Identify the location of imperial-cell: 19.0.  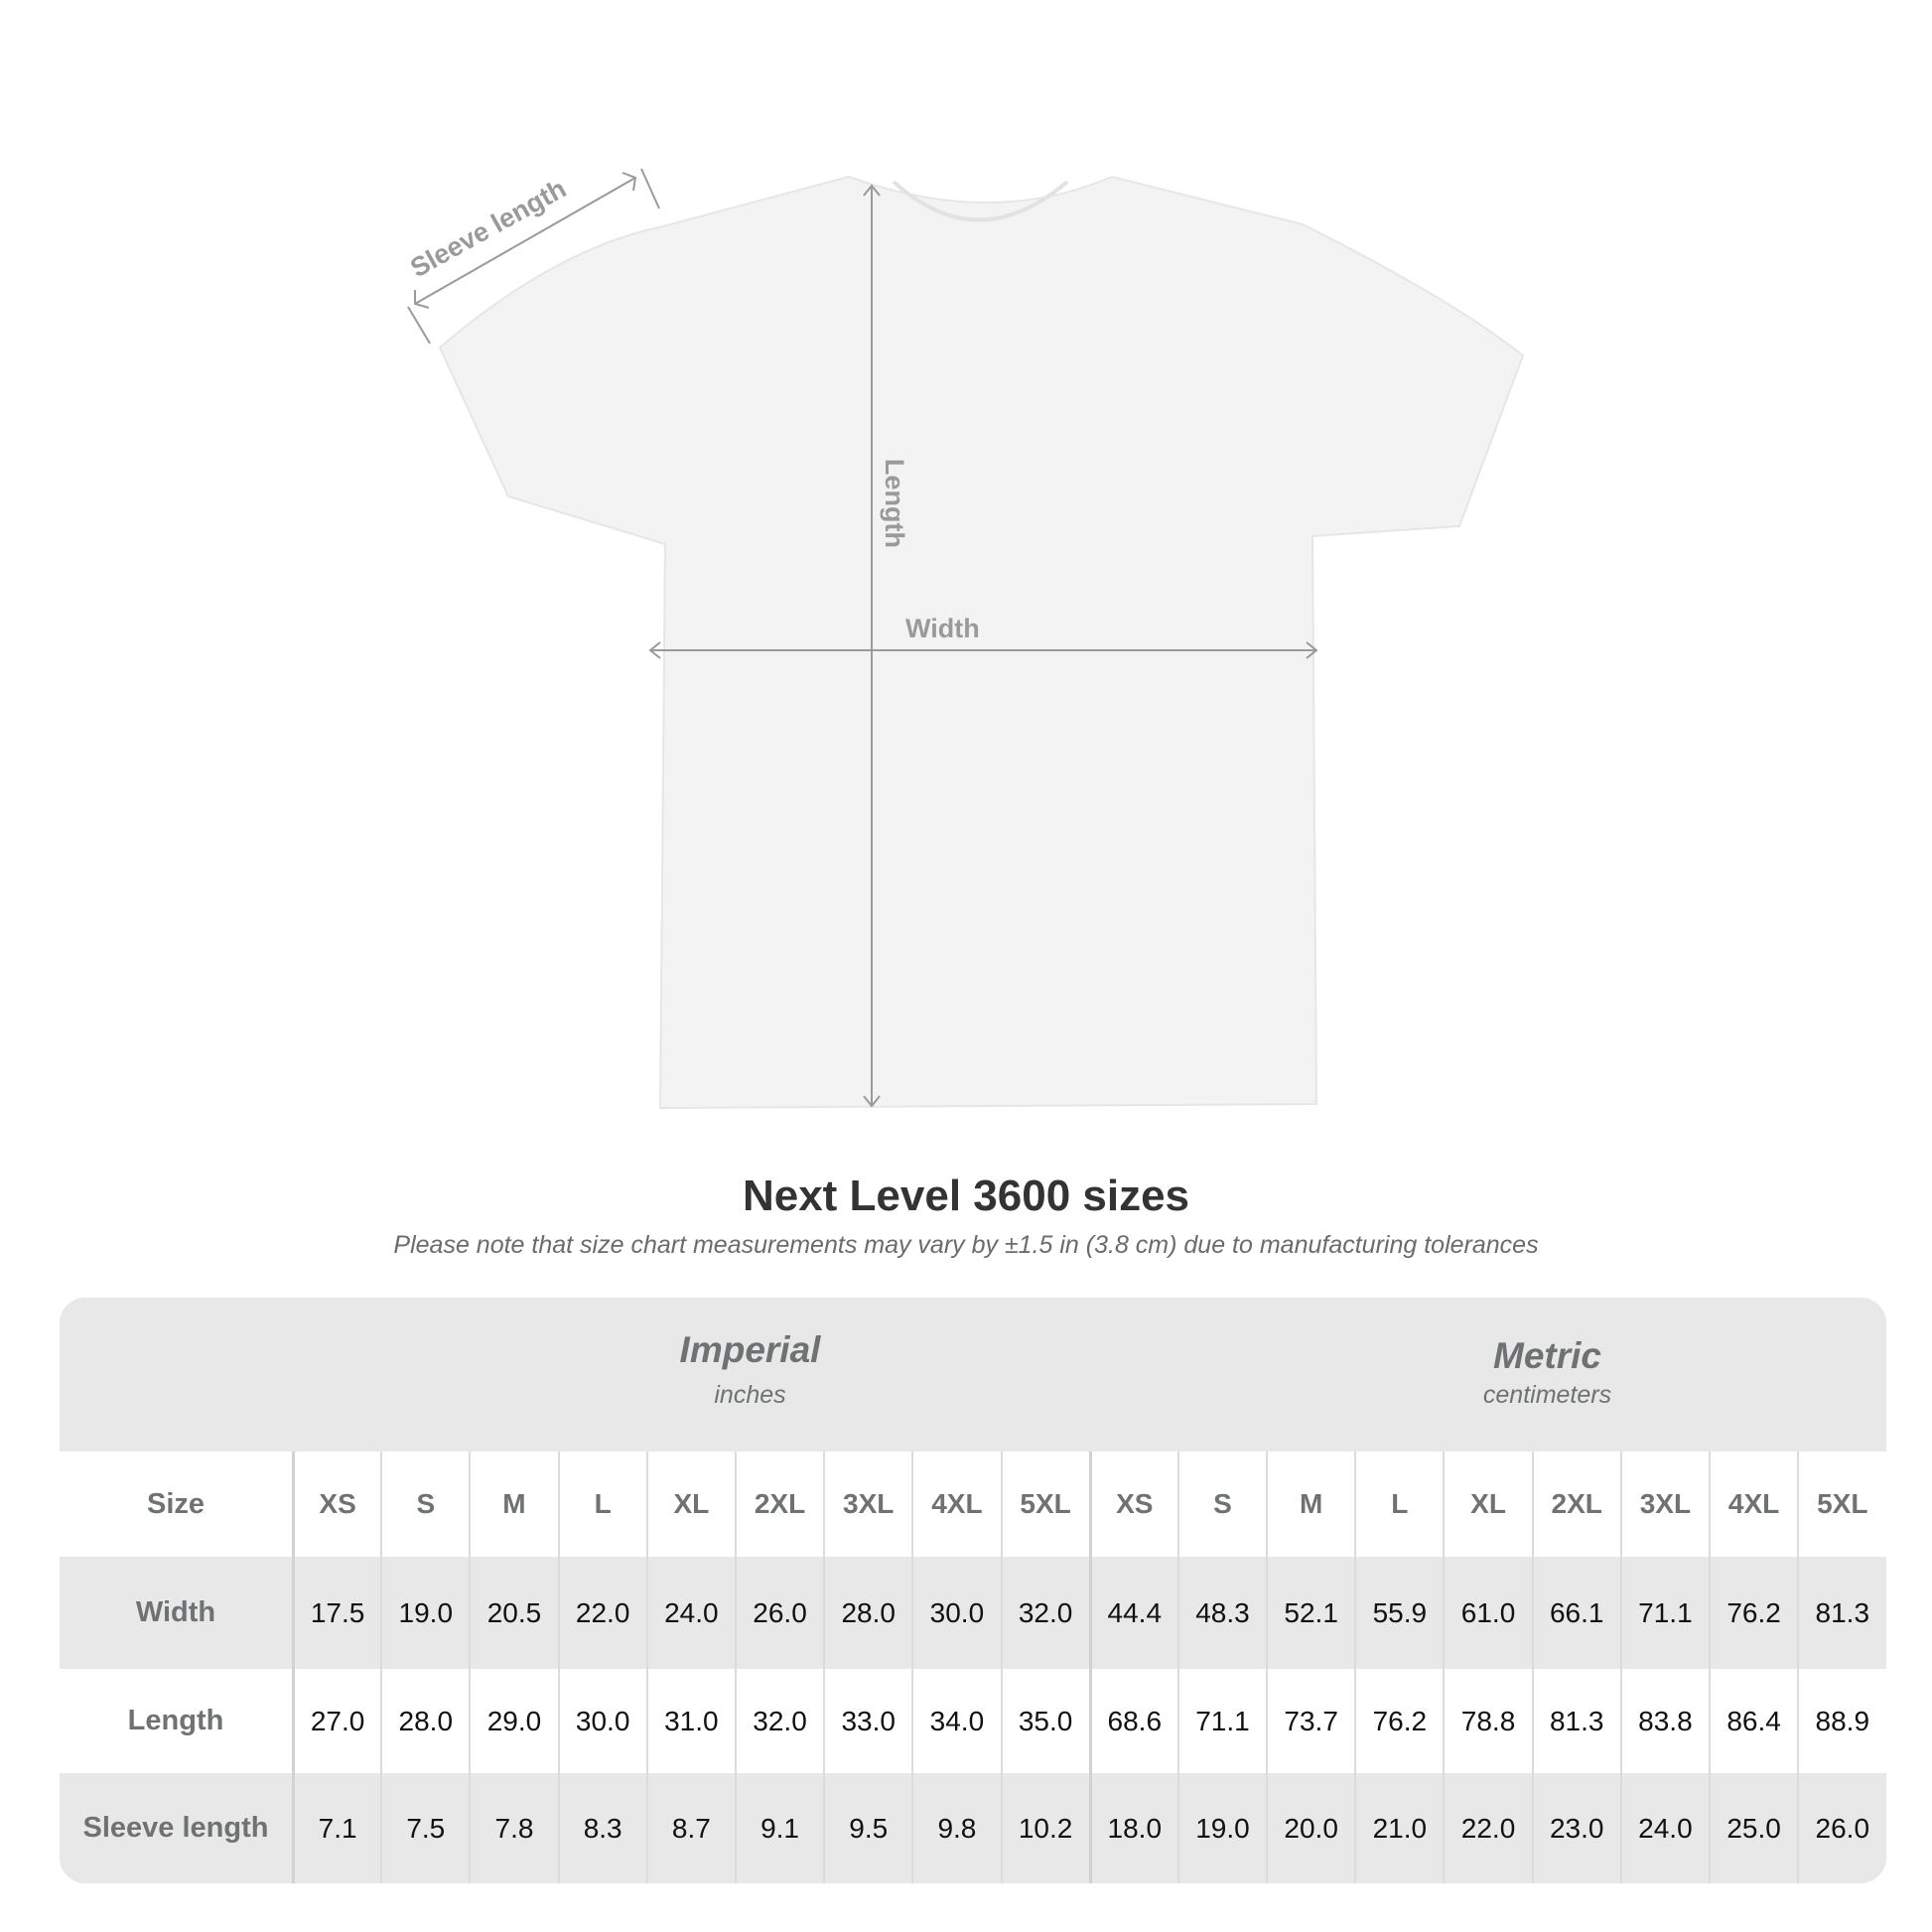
(425, 1613).